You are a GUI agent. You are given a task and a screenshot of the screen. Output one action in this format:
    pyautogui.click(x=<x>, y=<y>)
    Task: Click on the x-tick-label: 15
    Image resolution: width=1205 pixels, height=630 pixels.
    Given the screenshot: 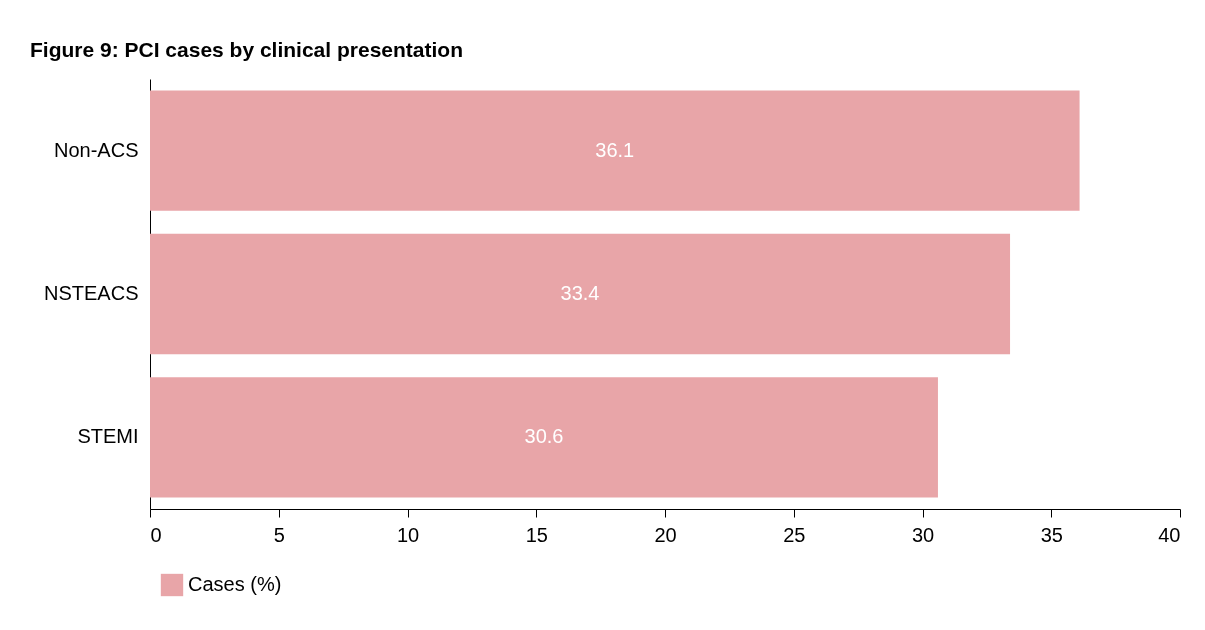 What is the action you would take?
    pyautogui.click(x=536, y=534)
    